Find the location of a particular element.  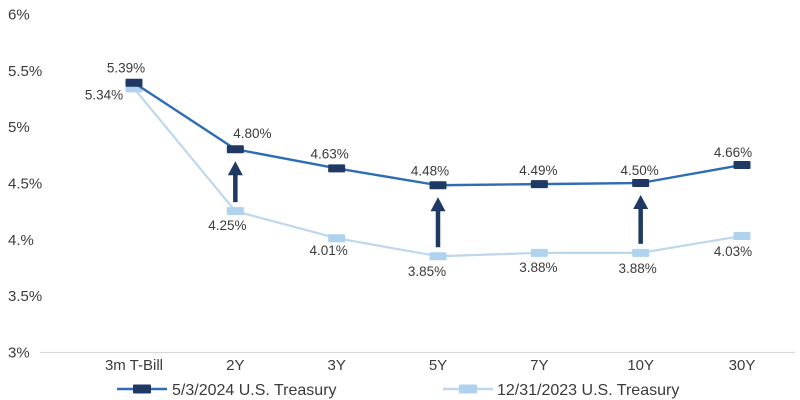

data-label: 4.66% is located at coordinates (733, 152).